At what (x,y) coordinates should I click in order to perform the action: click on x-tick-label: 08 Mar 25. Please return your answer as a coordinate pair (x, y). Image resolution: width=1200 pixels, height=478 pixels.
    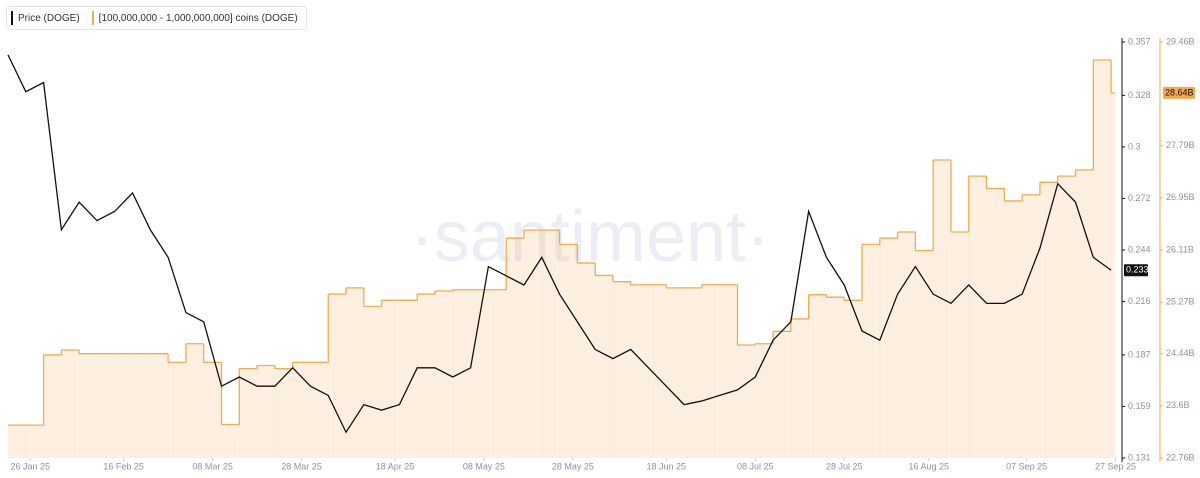
    Looking at the image, I should click on (212, 466).